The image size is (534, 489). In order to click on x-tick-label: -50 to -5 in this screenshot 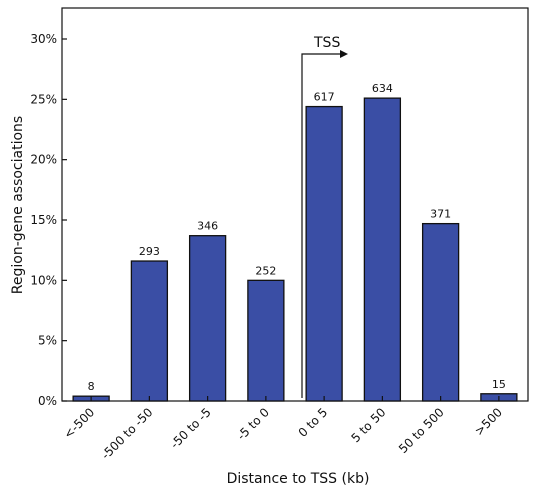, I will do `click(191, 428)`.